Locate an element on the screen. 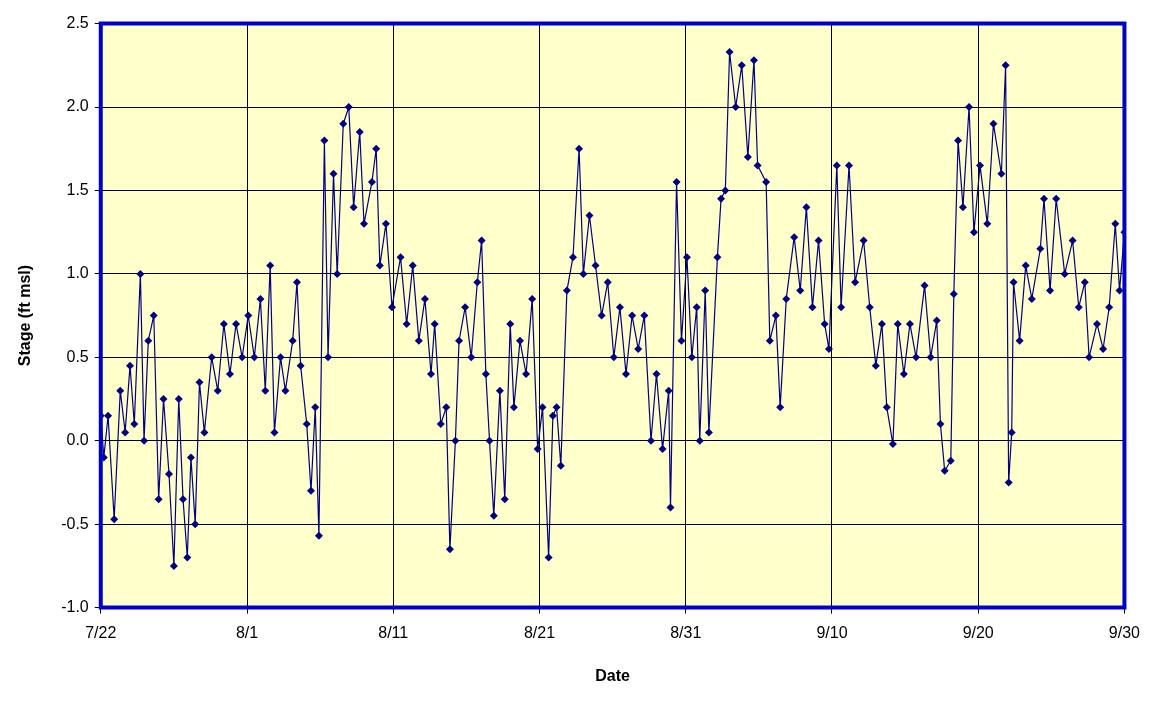  x-tick-label: 9/20 is located at coordinates (978, 632).